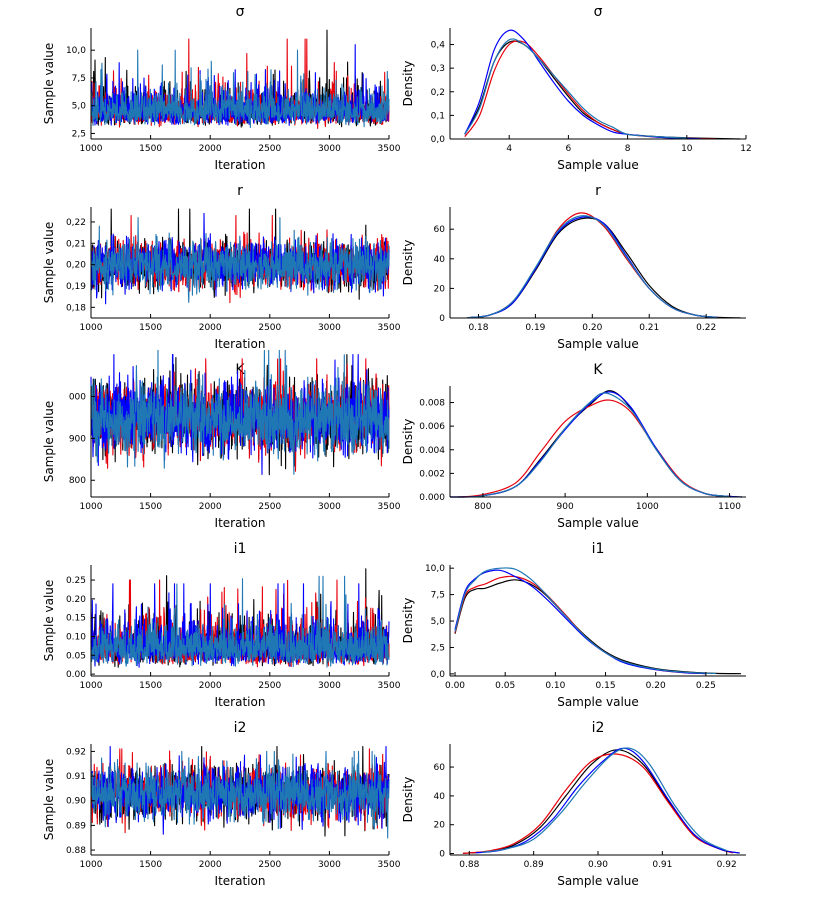  What do you see at coordinates (569, 149) in the screenshot?
I see `x-tick-label: 6` at bounding box center [569, 149].